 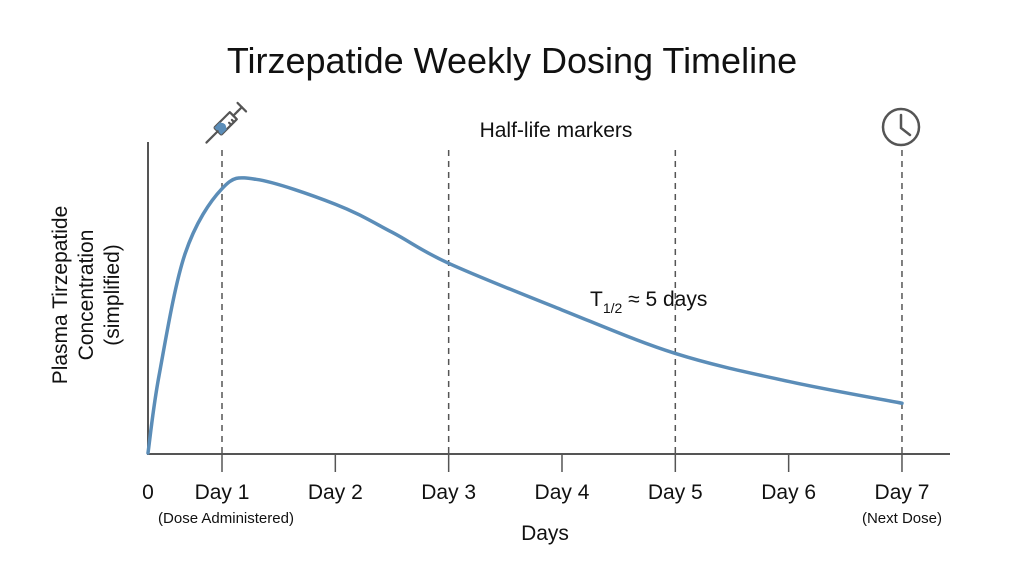 What do you see at coordinates (902, 492) in the screenshot?
I see `x-tick-label: Day 7` at bounding box center [902, 492].